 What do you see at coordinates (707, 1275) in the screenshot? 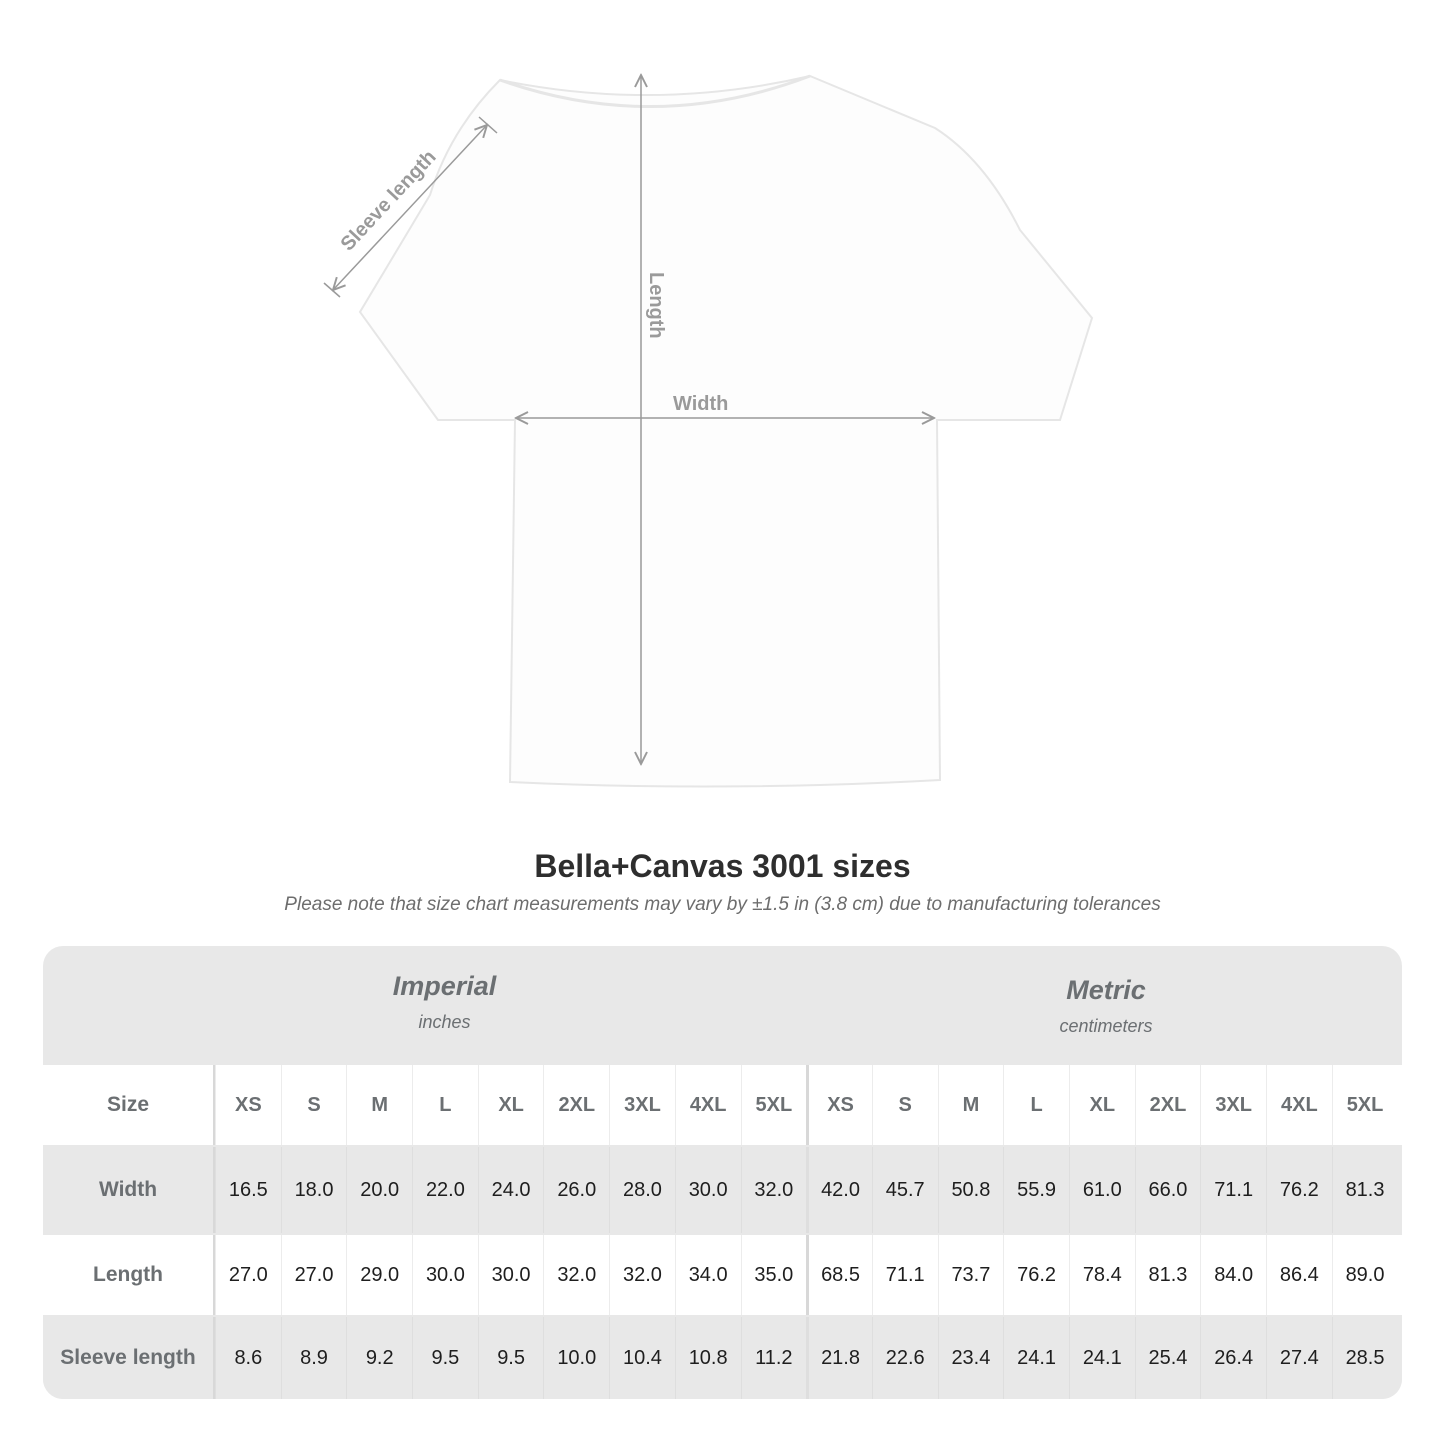
I see `value-cell: 34.0` at bounding box center [707, 1275].